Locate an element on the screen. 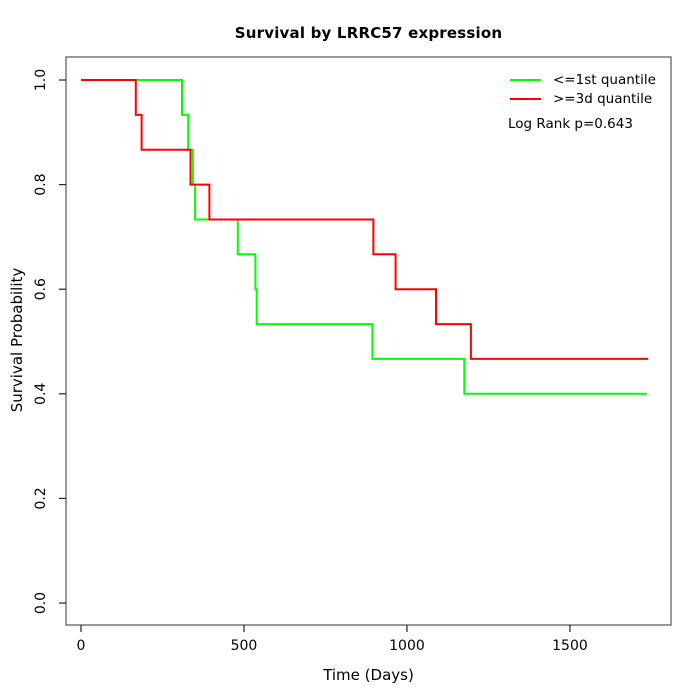  legend-item-first-quantile: <=1st quantile is located at coordinates (583, 80).